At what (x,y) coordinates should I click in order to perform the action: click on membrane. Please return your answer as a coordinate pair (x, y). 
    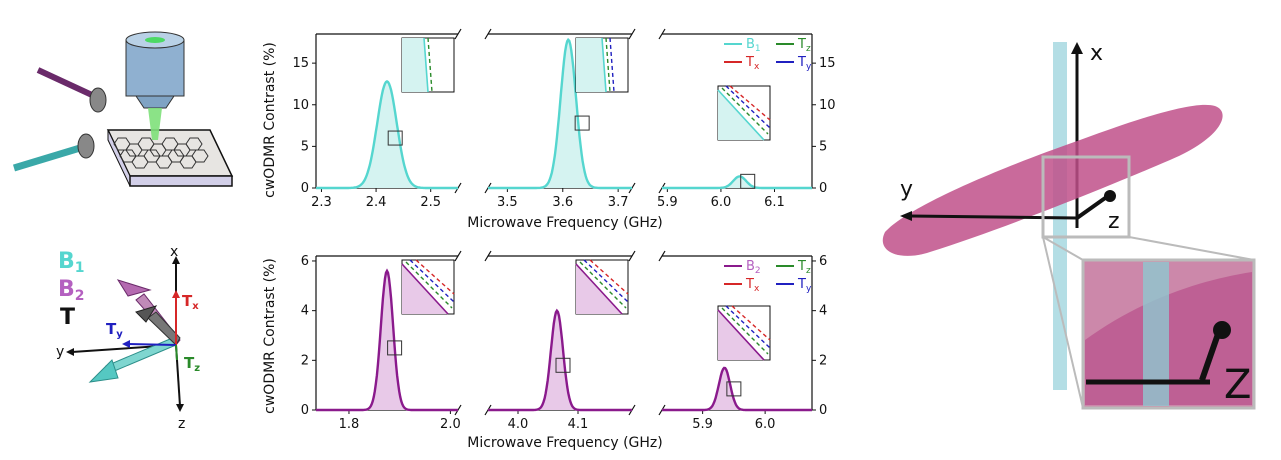
    Looking at the image, I should click on (1052, 180).